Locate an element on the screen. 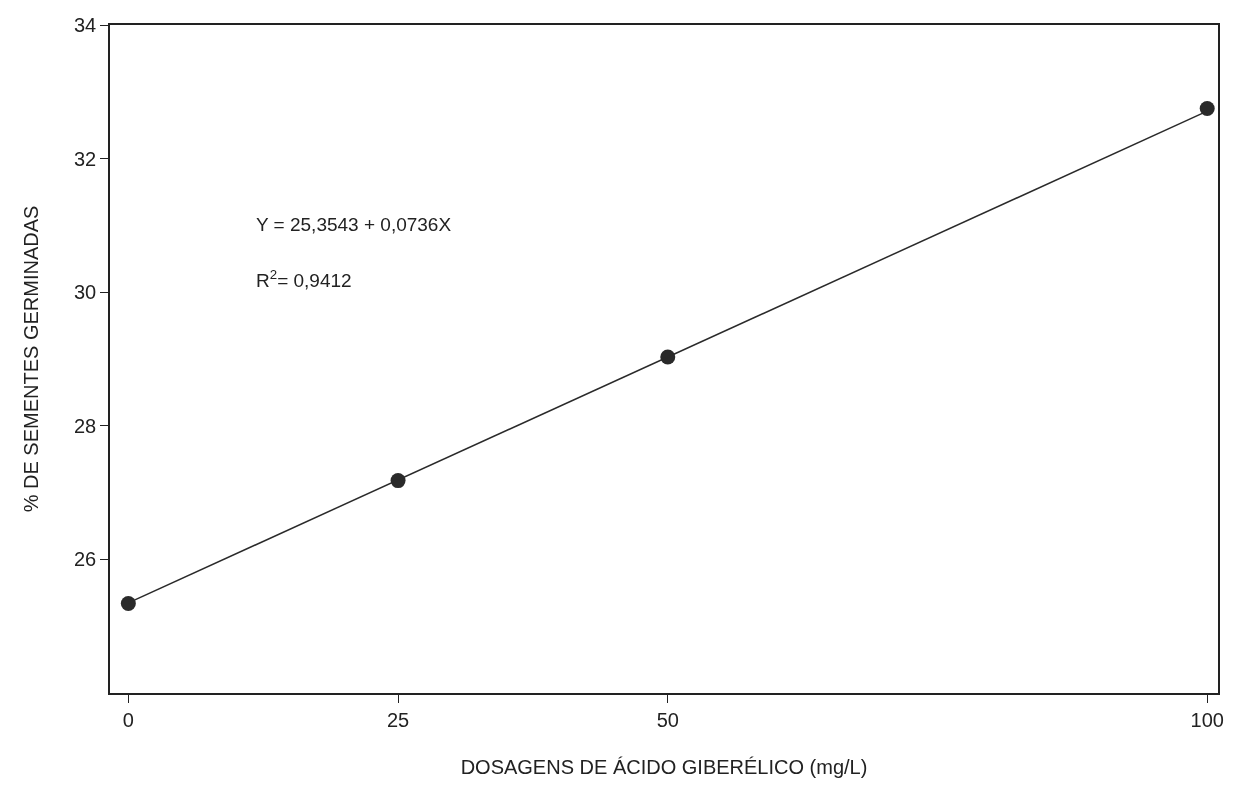 Image resolution: width=1248 pixels, height=787 pixels. y-axis-title: % DE SEMENTES GERMINADAS is located at coordinates (31, 359).